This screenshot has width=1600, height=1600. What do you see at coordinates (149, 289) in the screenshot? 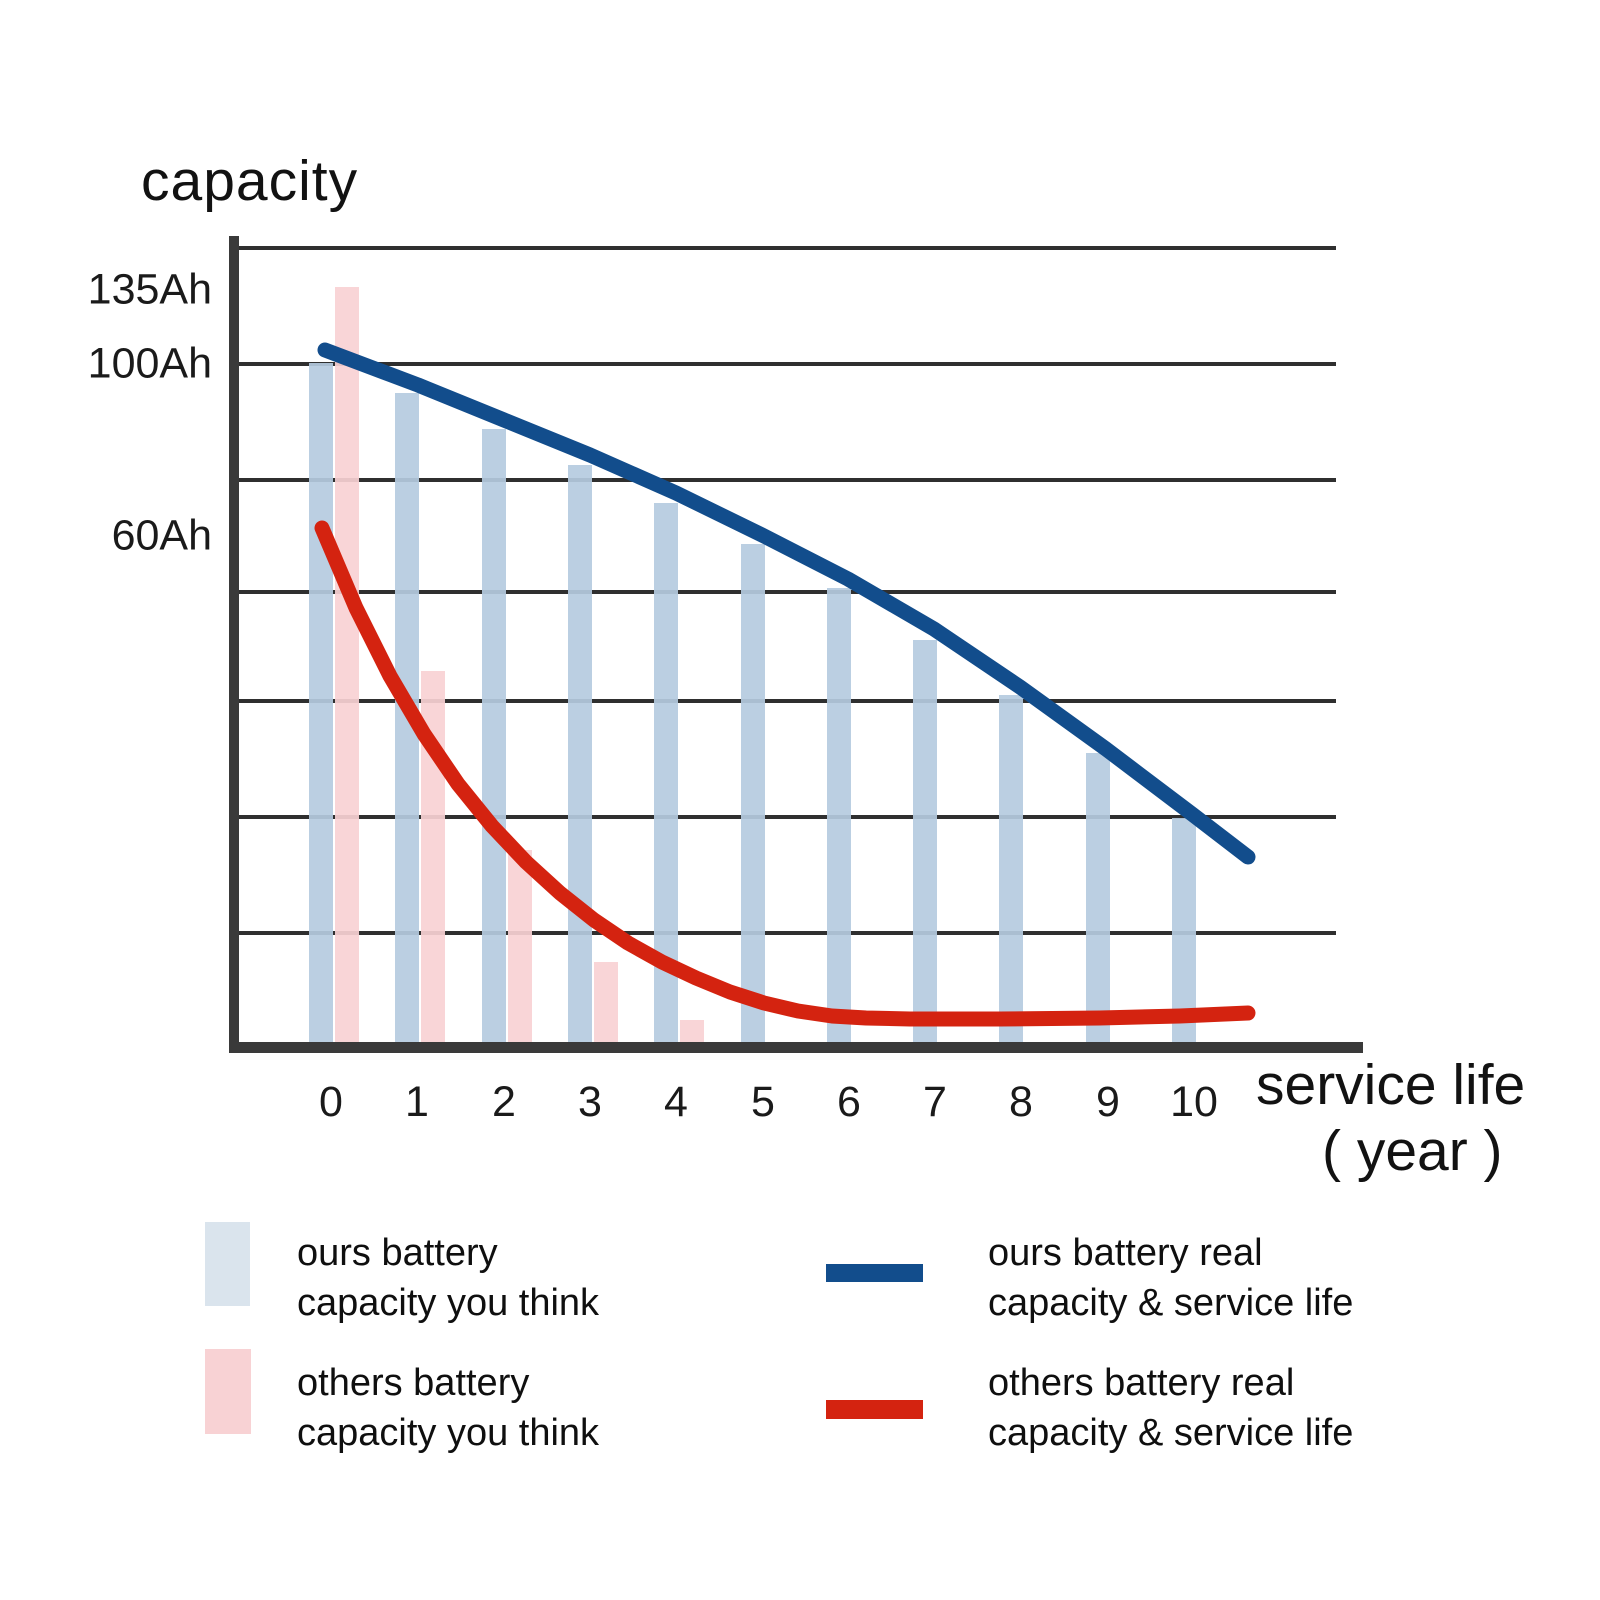
I see `y-tick-label-135Ah: 135Ah` at bounding box center [149, 289].